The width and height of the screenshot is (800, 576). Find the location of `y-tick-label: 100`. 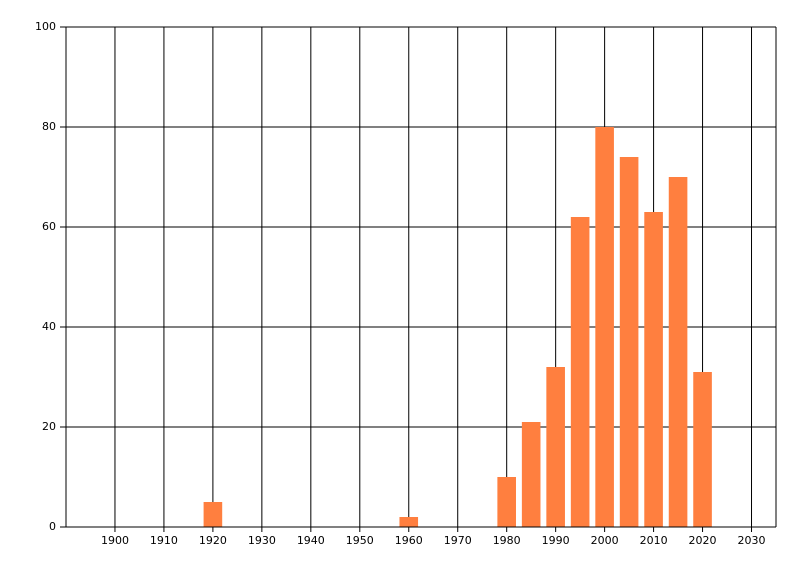

y-tick-label: 100 is located at coordinates (45, 26).